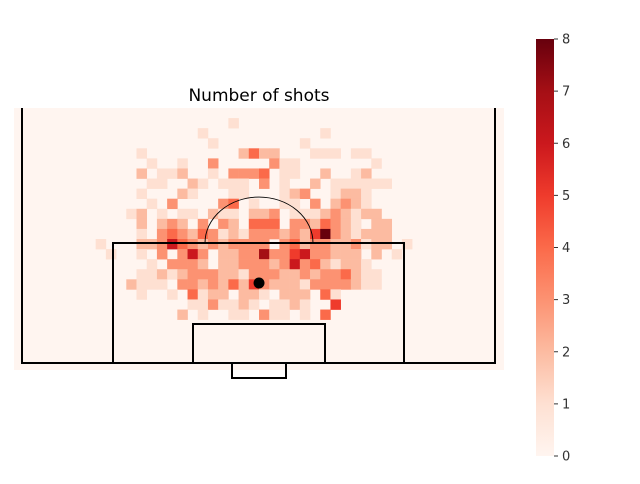  Describe the element at coordinates (566, 457) in the screenshot. I see `colorbar-tick-label: 0` at that location.